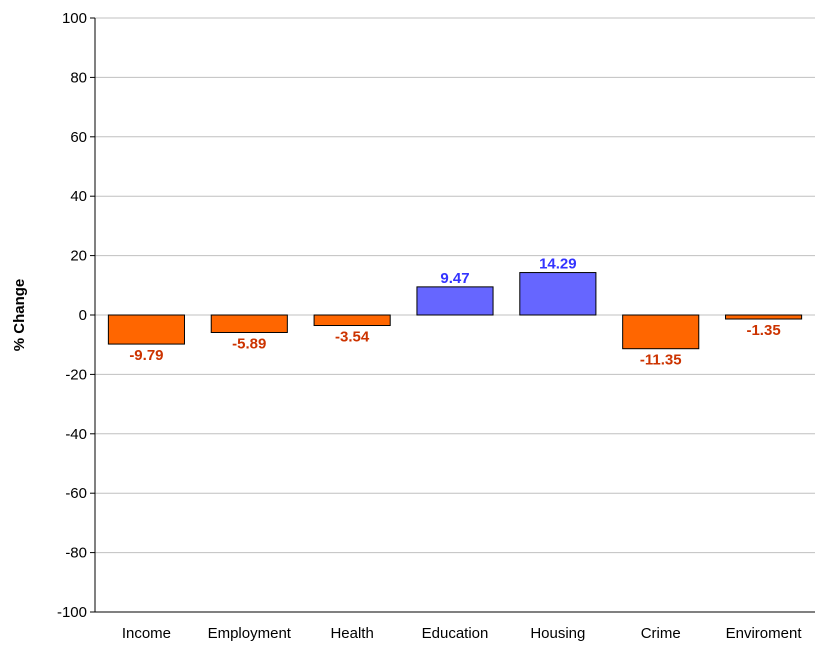 This screenshot has width=820, height=646. Describe the element at coordinates (146, 329) in the screenshot. I see `bar-income` at that location.